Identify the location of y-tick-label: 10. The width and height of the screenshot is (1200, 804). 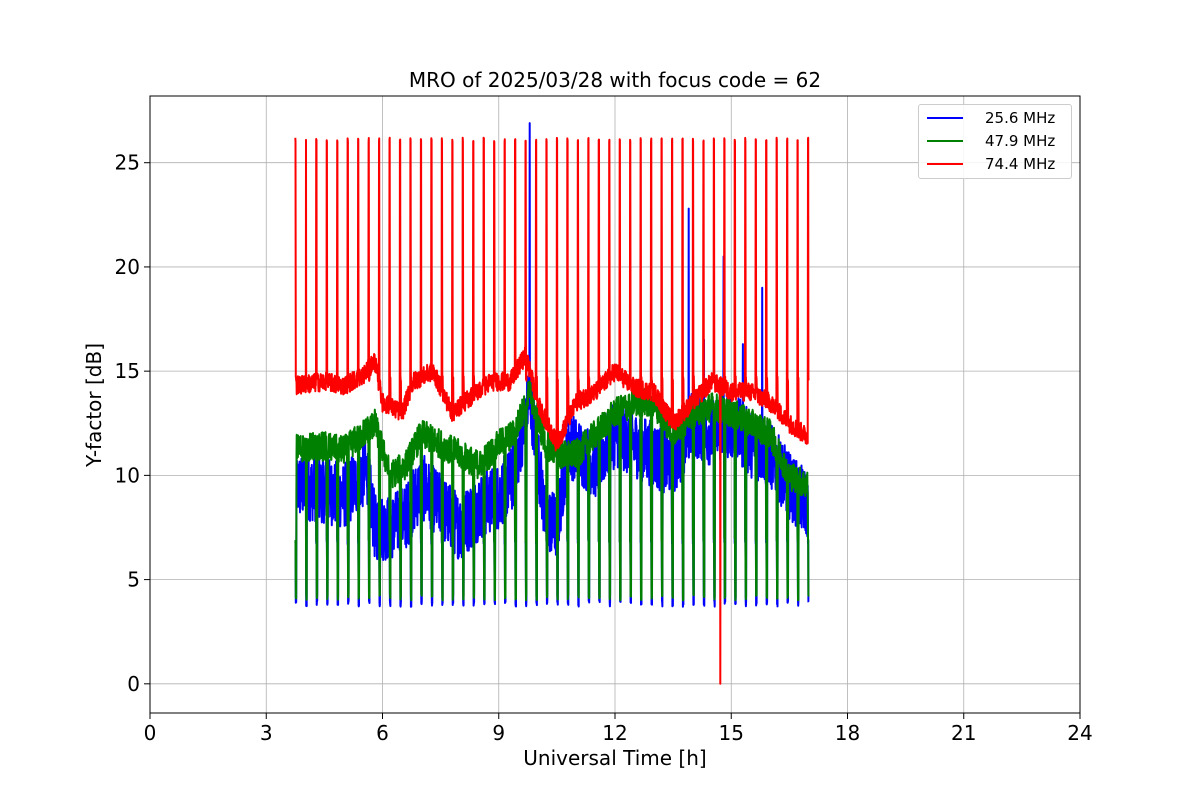
(127, 475).